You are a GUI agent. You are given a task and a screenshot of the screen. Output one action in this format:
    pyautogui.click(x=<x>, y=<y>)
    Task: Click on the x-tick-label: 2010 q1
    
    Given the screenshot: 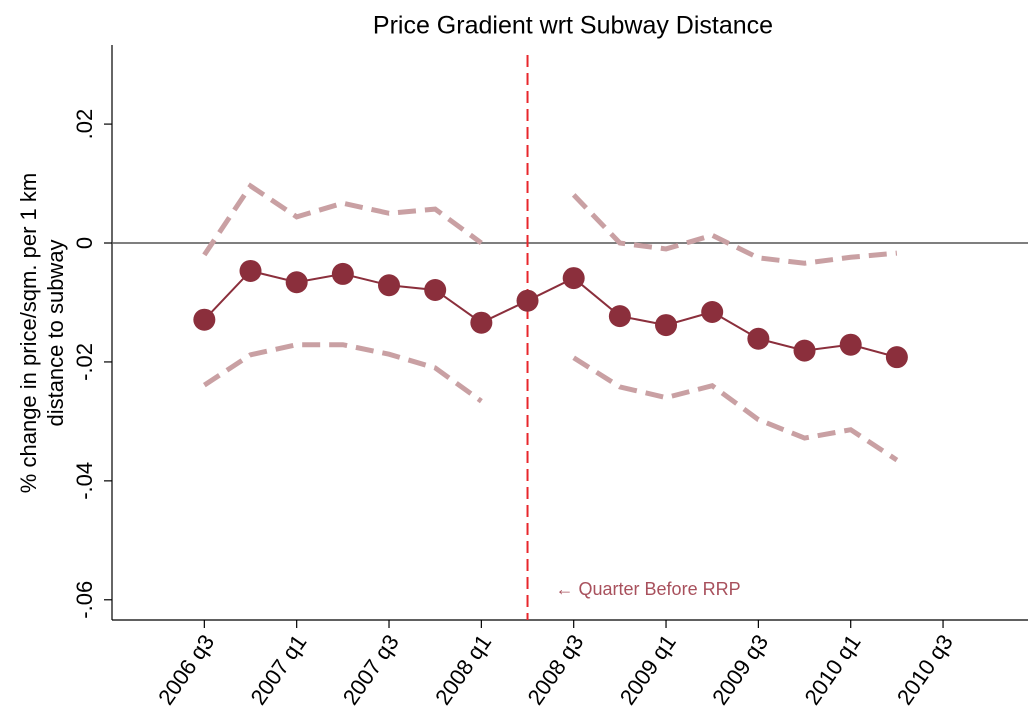 What is the action you would take?
    pyautogui.click(x=832, y=669)
    